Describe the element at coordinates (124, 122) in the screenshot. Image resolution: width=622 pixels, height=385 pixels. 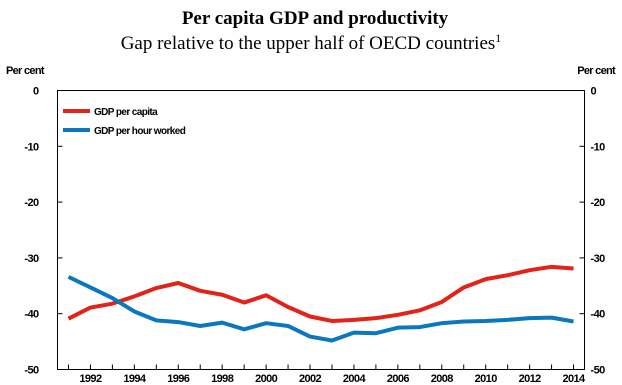
I see `legend: GDP per capita GDP per hour worked` at that location.